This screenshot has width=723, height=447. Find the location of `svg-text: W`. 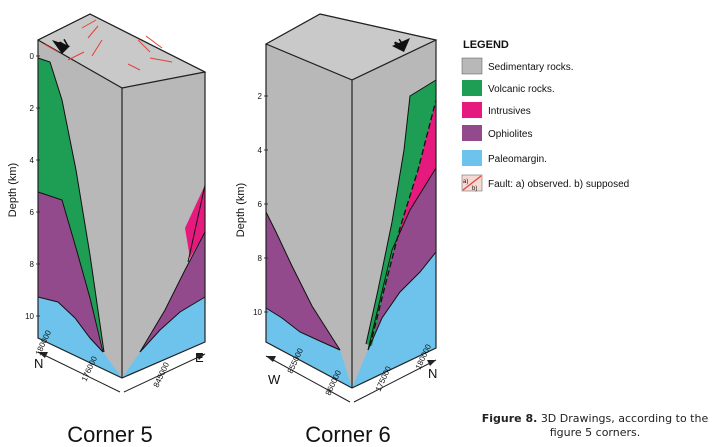

svg-text: W is located at coordinates (274, 379).